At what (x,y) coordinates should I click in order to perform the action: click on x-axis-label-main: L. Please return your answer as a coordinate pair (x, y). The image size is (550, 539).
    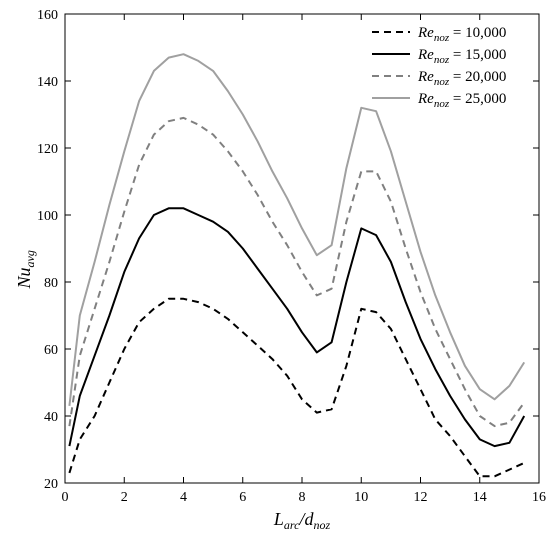
    Looking at the image, I should click on (278, 519).